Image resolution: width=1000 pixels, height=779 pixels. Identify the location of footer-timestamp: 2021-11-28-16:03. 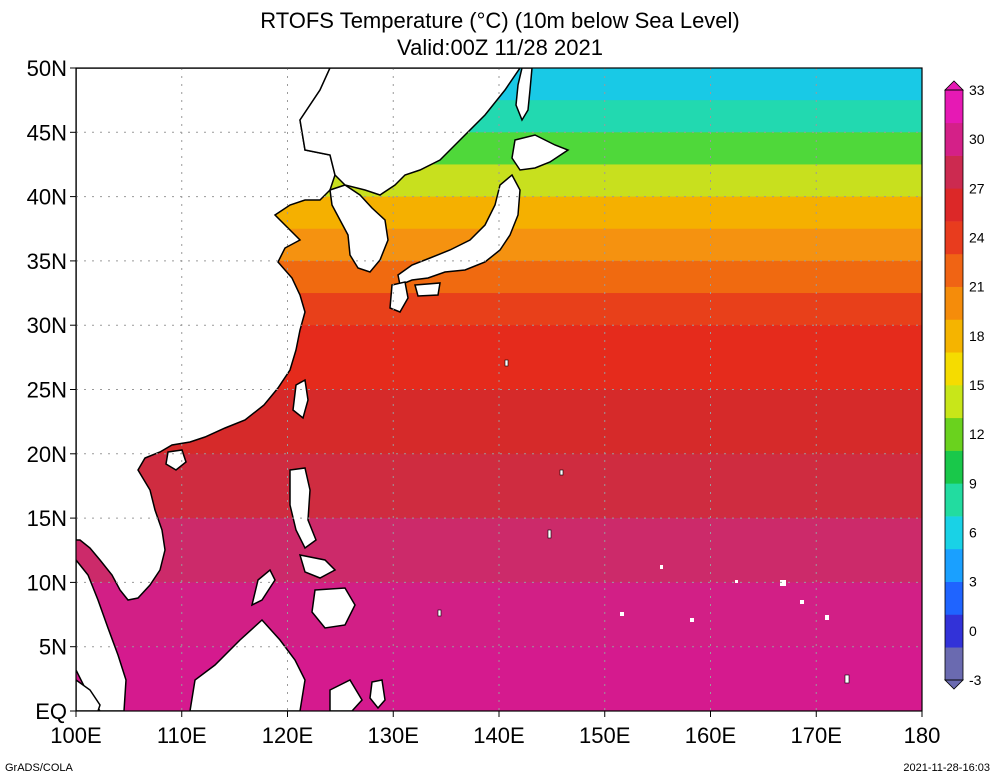
(946, 768).